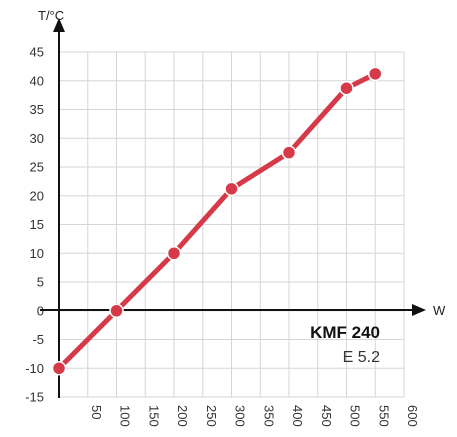 The width and height of the screenshot is (457, 437). Describe the element at coordinates (254, 416) in the screenshot. I see `x-tick-labels: 50 100 150 200 250 300 350 400 450 500 550 600` at that location.